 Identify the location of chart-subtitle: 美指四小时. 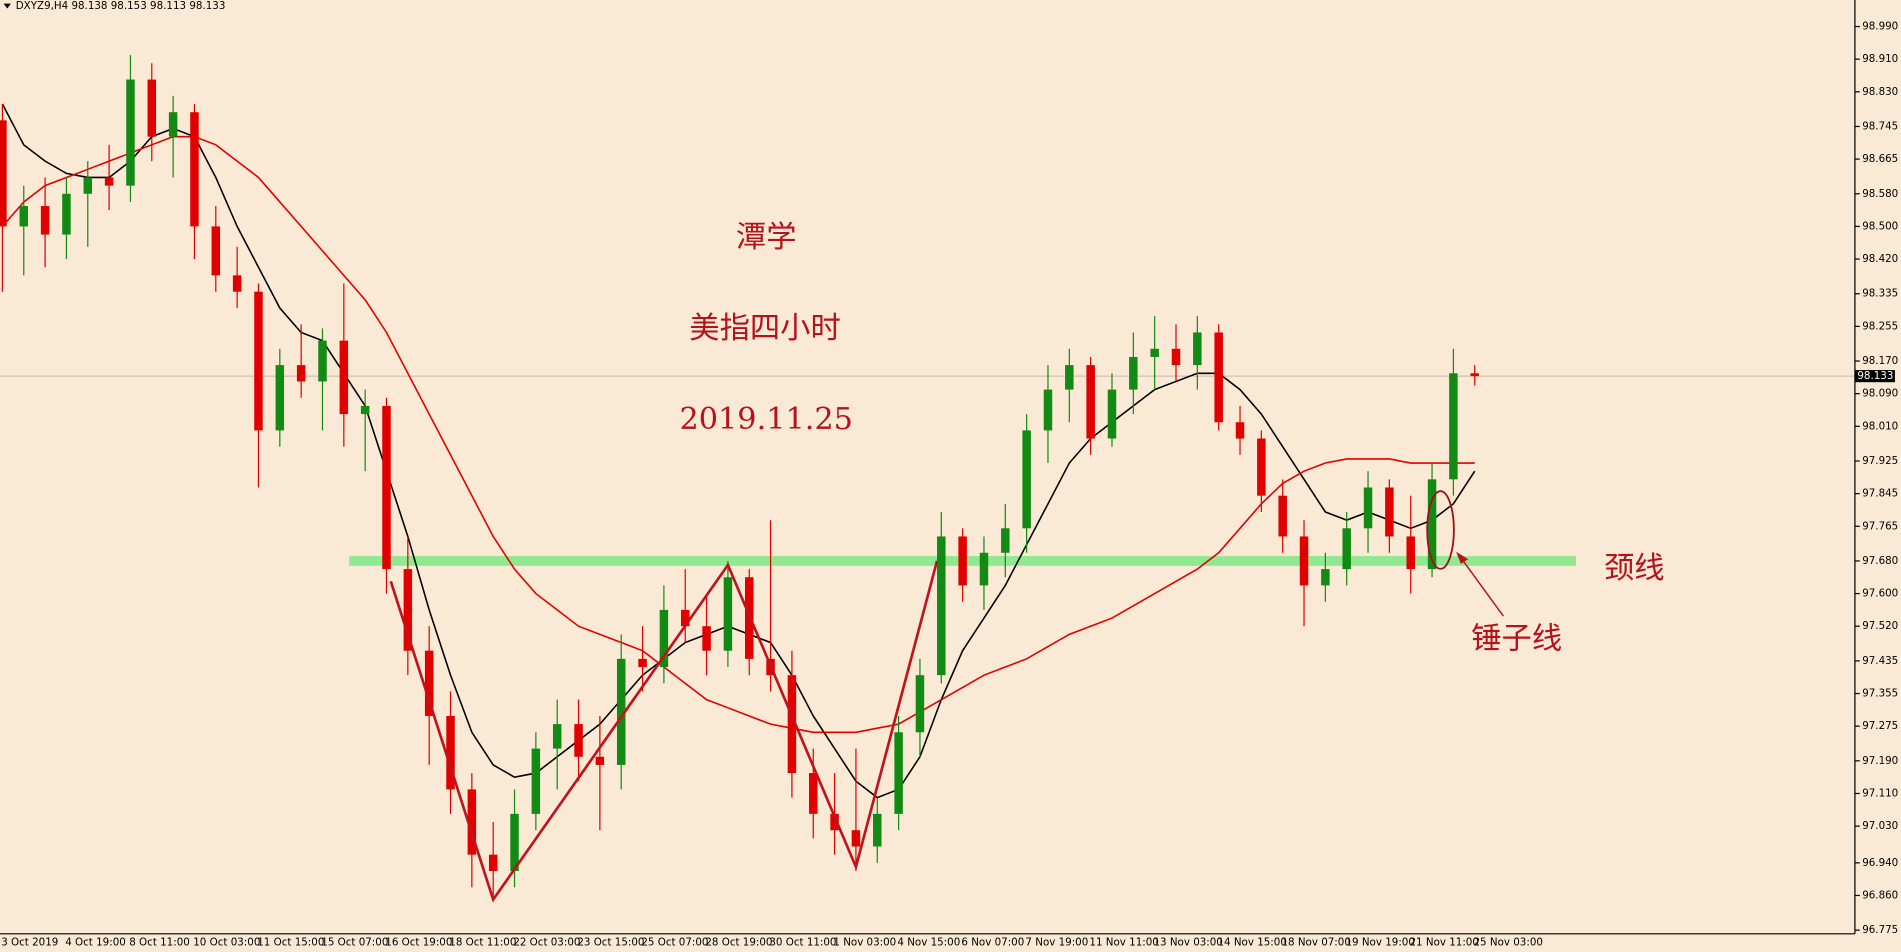
(764, 328).